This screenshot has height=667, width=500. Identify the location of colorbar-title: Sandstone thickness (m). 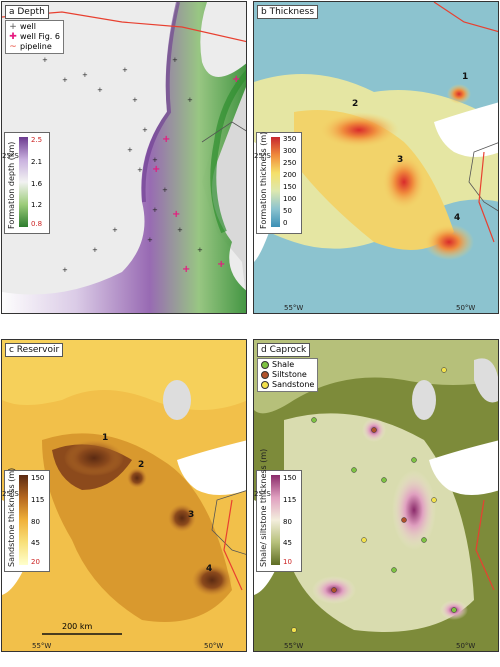
(11, 517).